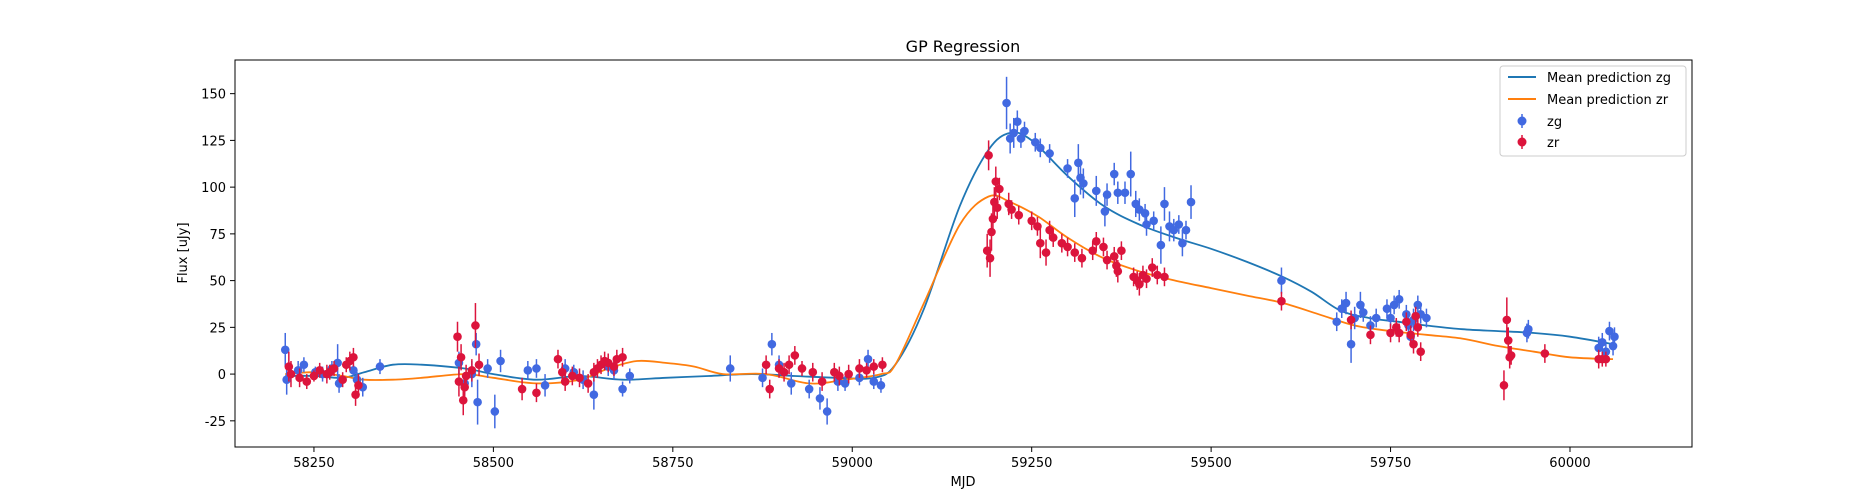 Image resolution: width=1875 pixels, height=500 pixels. What do you see at coordinates (493, 463) in the screenshot?
I see `x-tick-label: 58500` at bounding box center [493, 463].